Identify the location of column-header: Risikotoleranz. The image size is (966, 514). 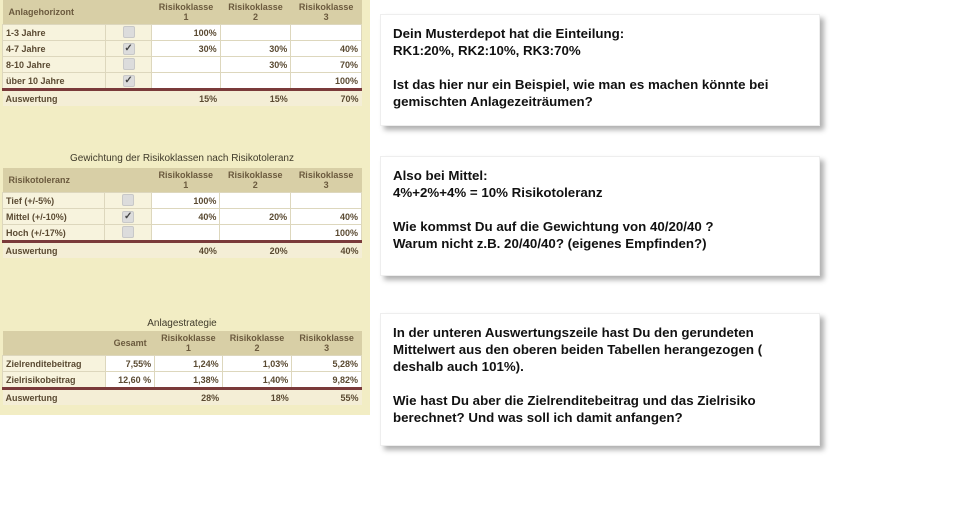
(53, 180).